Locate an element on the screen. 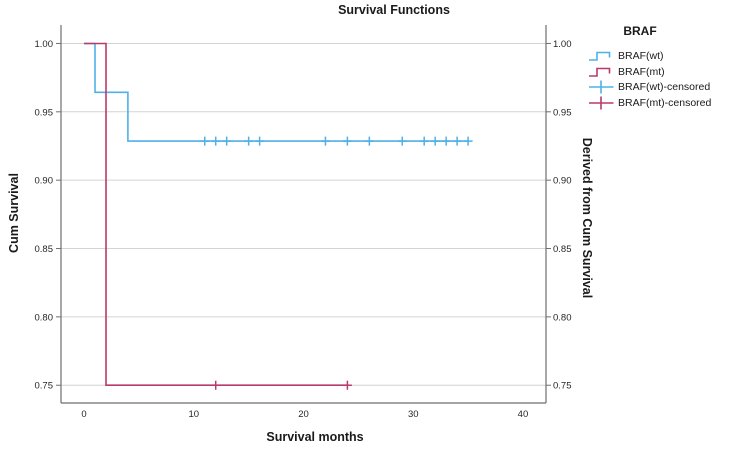  legend-label: BRAF(wt)-censored is located at coordinates (664, 87).